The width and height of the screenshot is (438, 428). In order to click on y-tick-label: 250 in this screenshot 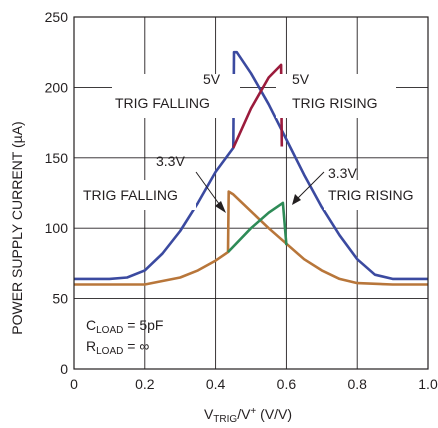, I will do `click(57, 17)`.